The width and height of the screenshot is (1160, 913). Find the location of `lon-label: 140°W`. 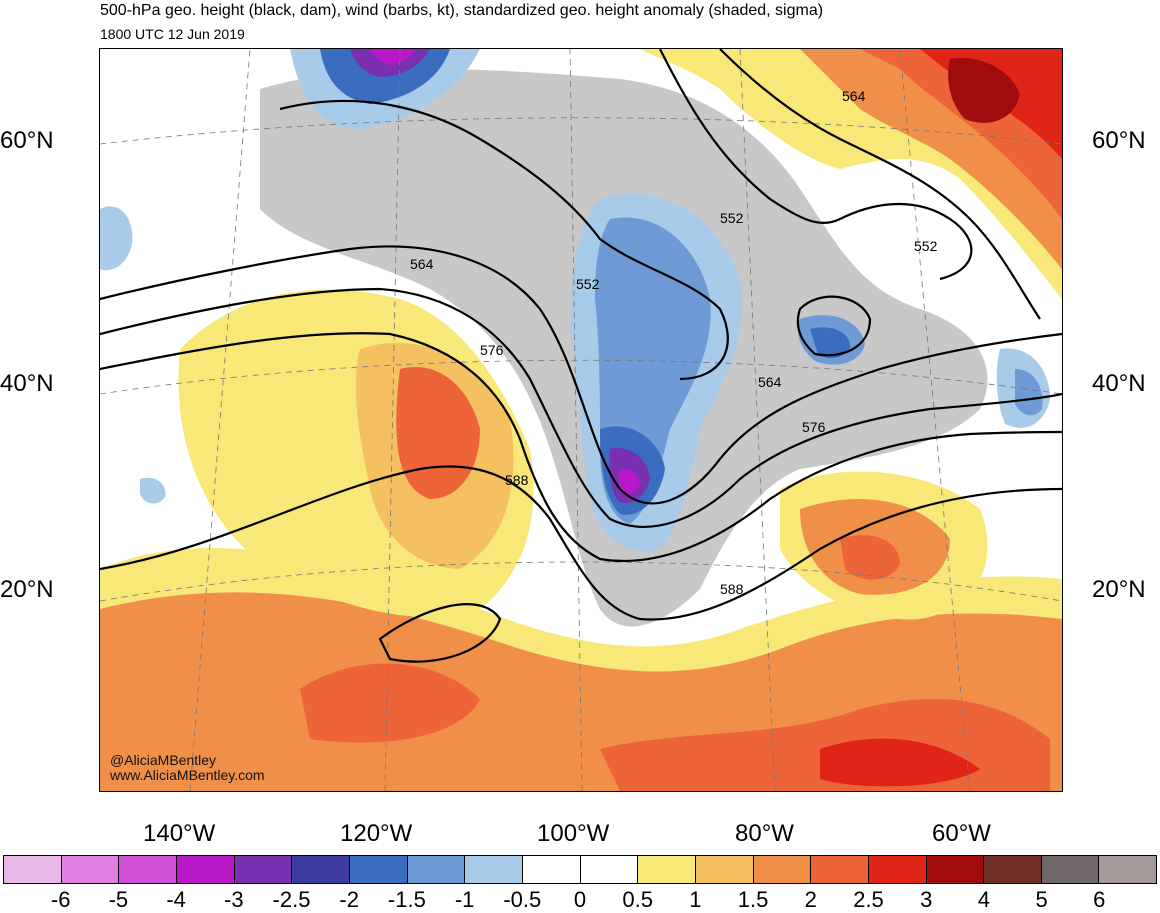

lon-label: 140°W is located at coordinates (179, 833).